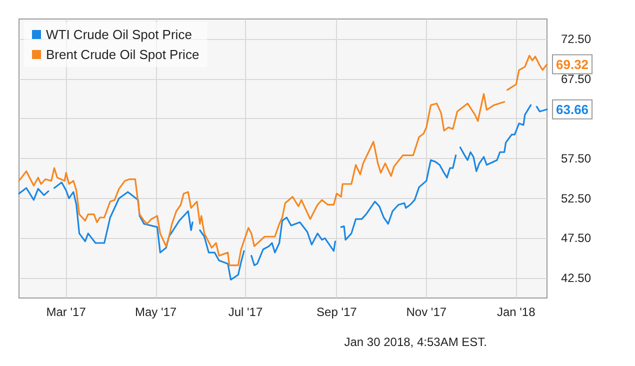  Describe the element at coordinates (66, 312) in the screenshot. I see `x-tick-label: Mar '17` at that location.